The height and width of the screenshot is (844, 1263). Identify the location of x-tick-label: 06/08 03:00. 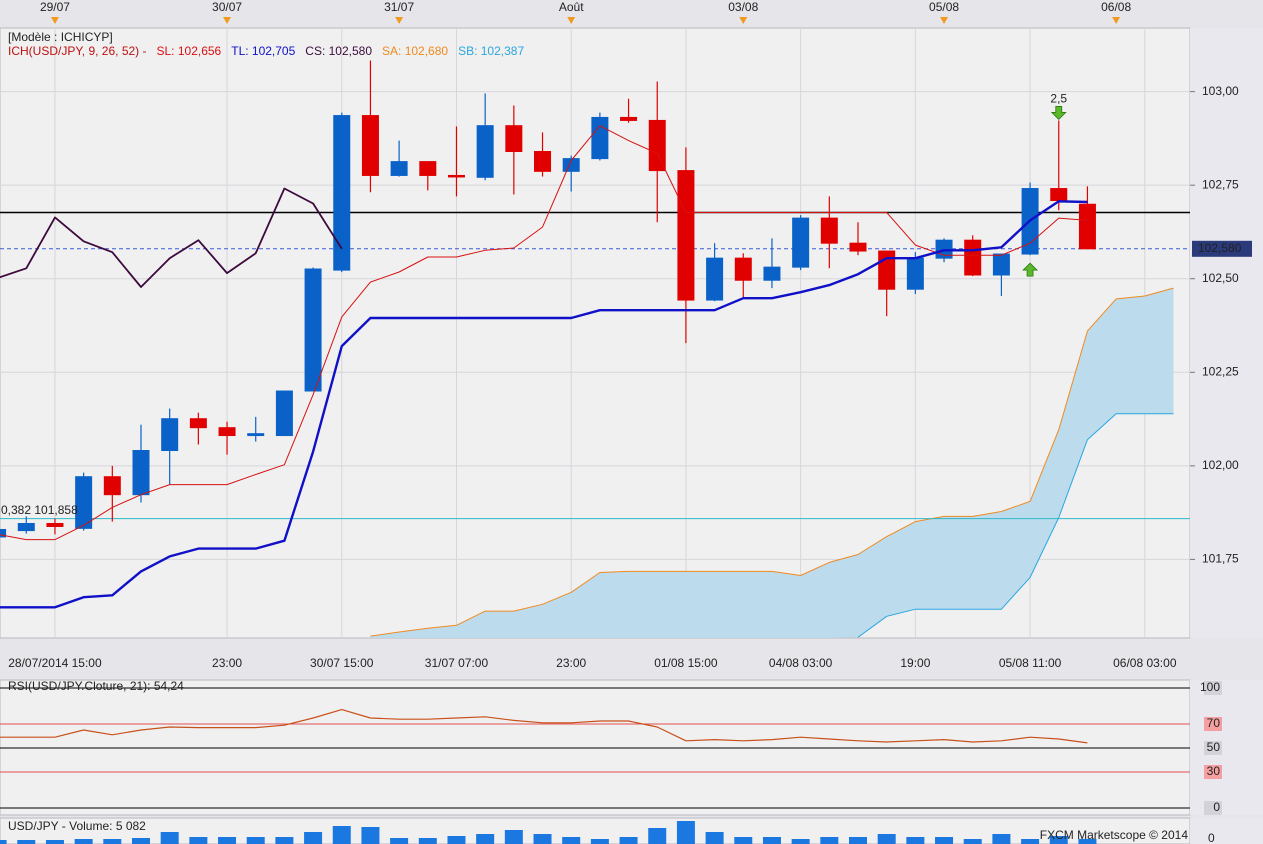
(1145, 663).